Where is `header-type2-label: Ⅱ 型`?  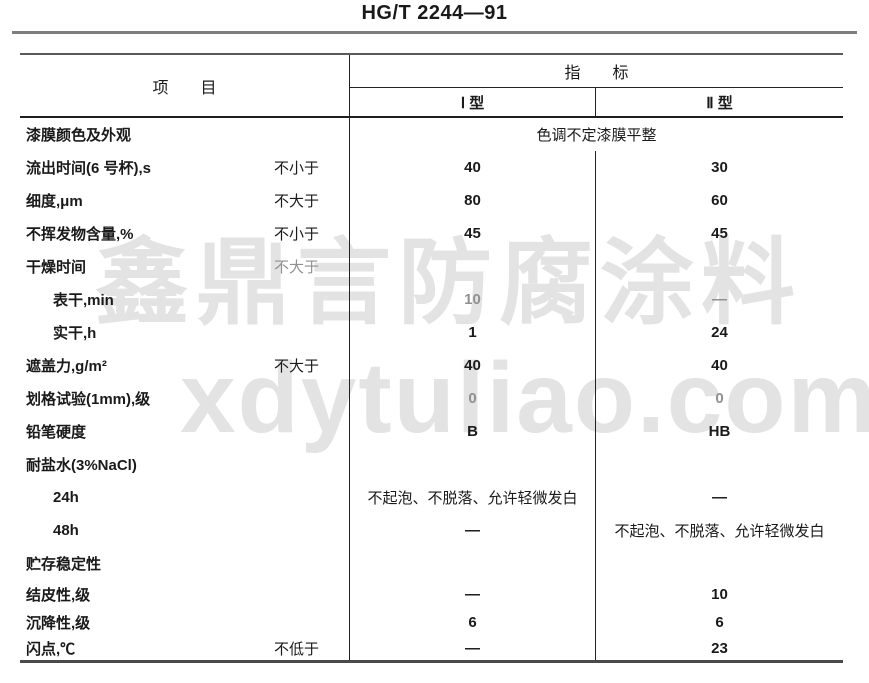
header-type2-label: Ⅱ 型 is located at coordinates (719, 102).